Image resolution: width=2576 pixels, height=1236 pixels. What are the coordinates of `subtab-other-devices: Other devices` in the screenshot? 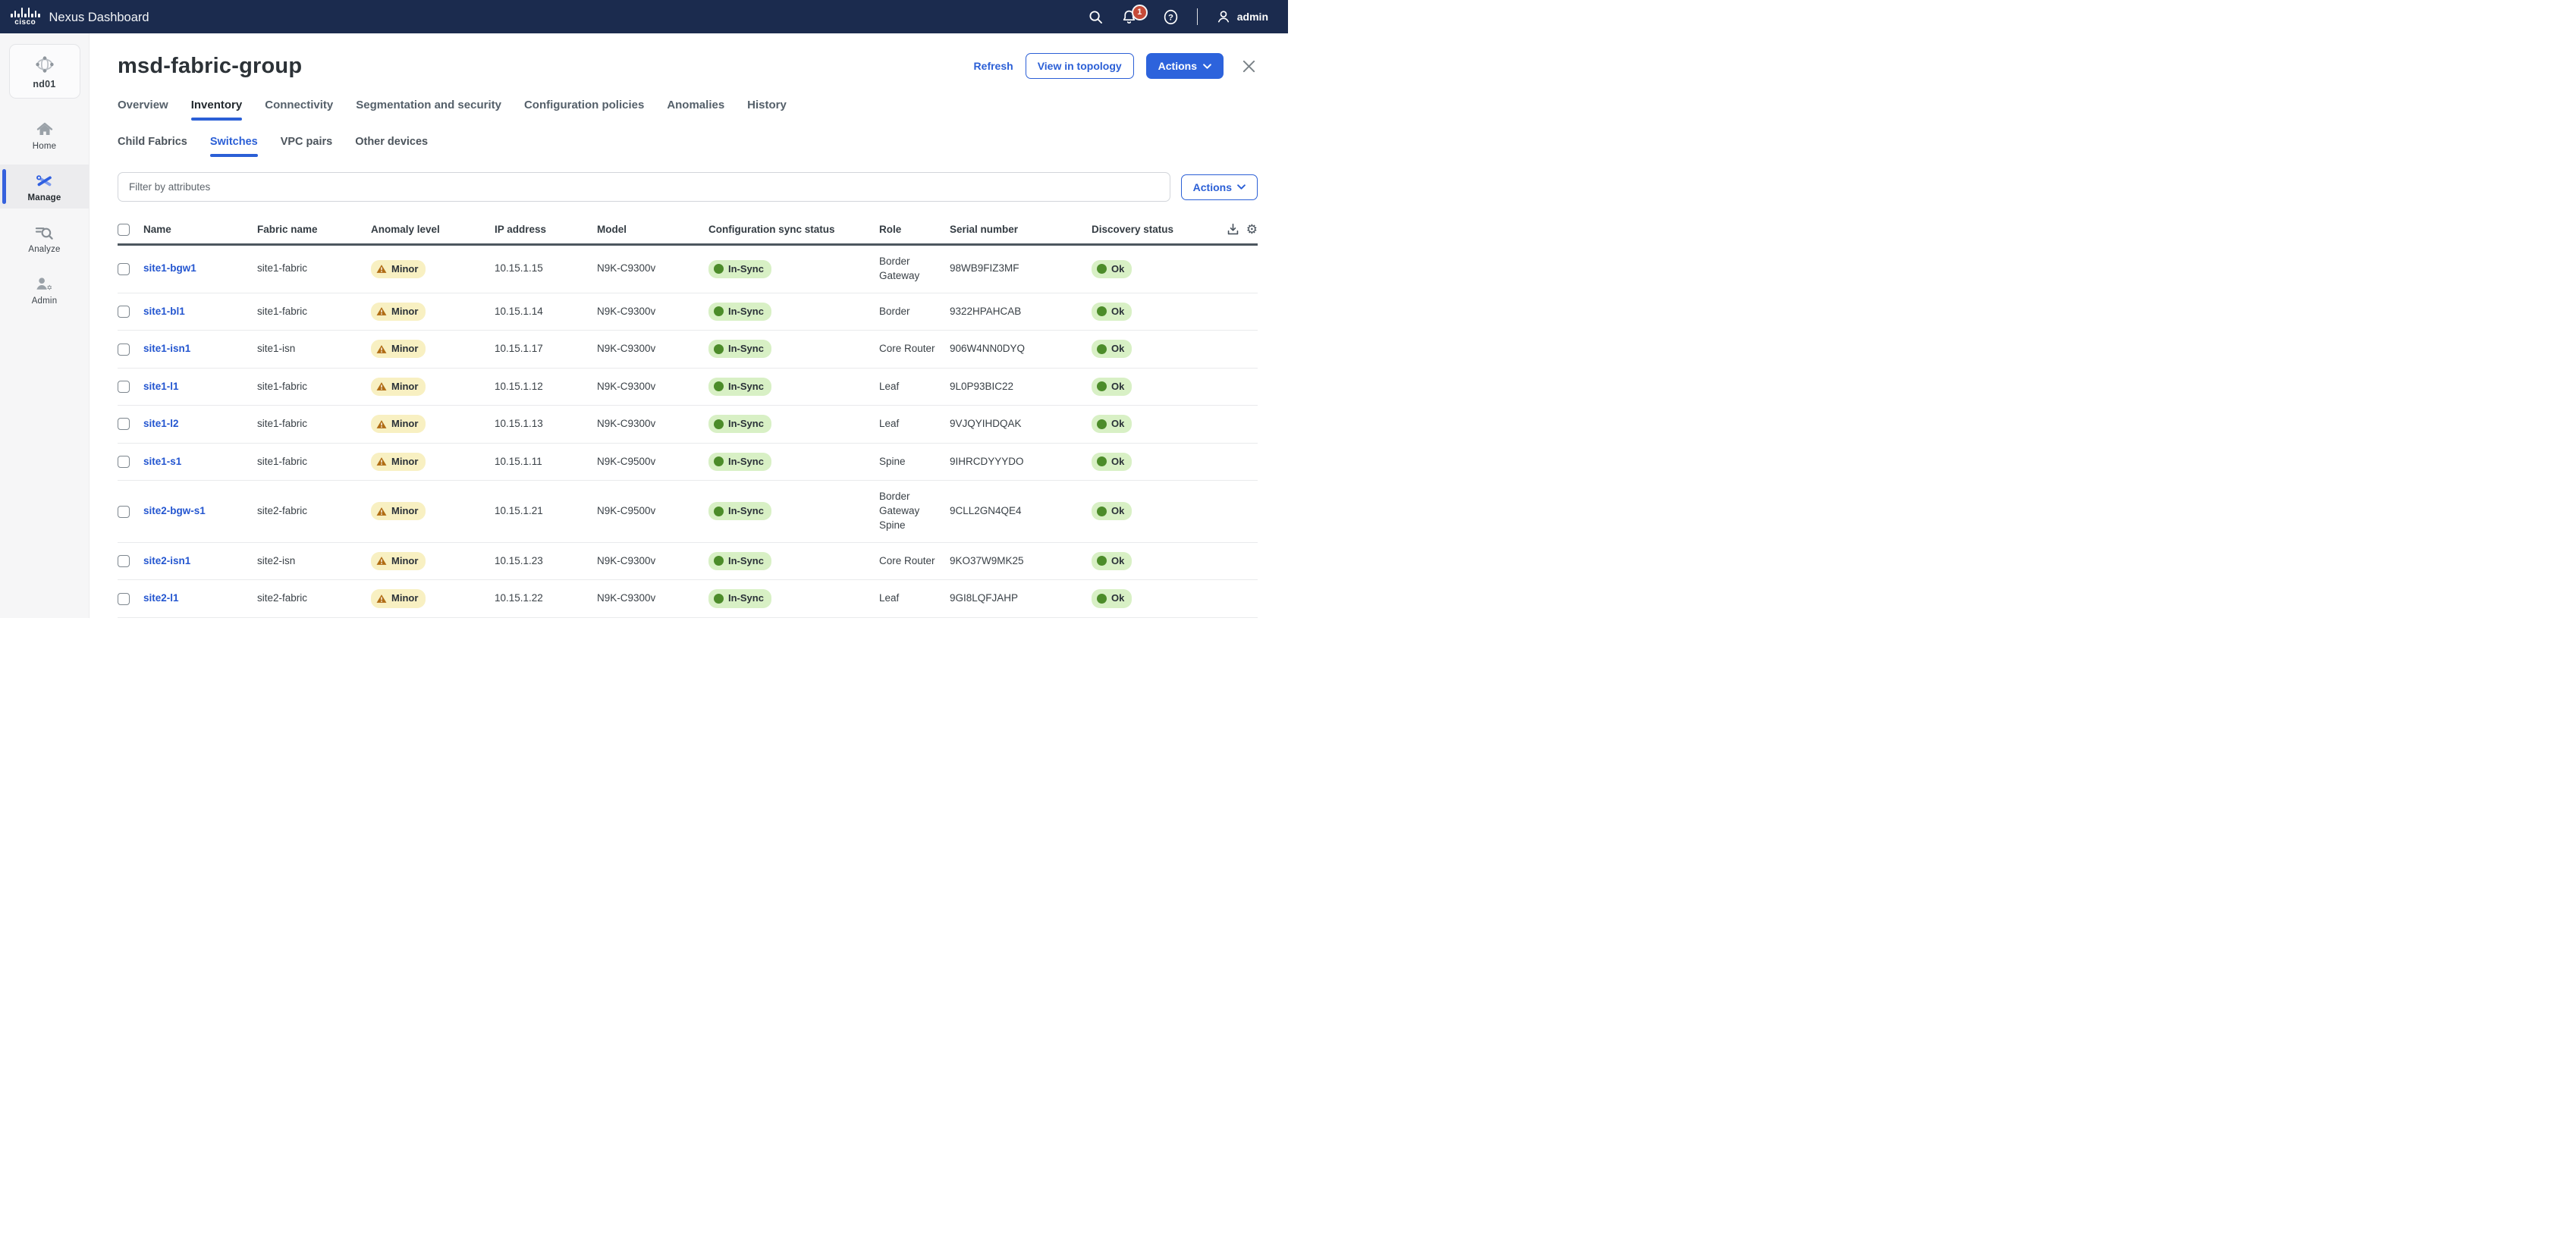 It's located at (392, 142).